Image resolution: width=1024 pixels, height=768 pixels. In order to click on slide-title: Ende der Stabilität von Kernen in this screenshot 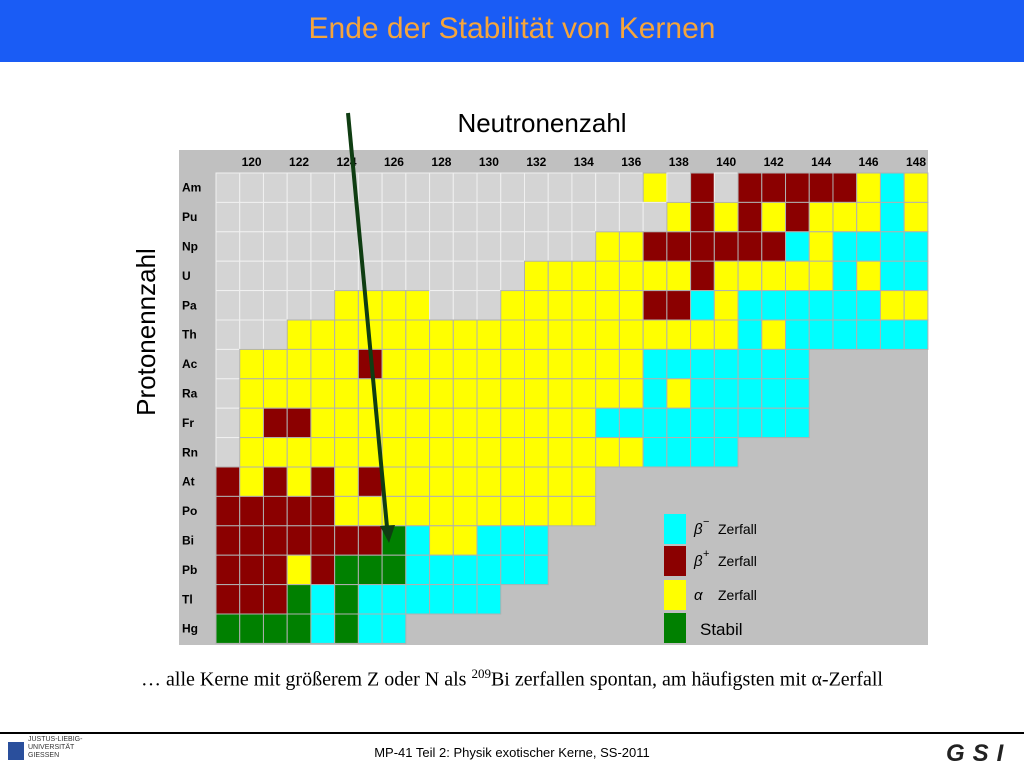, I will do `click(512, 28)`.